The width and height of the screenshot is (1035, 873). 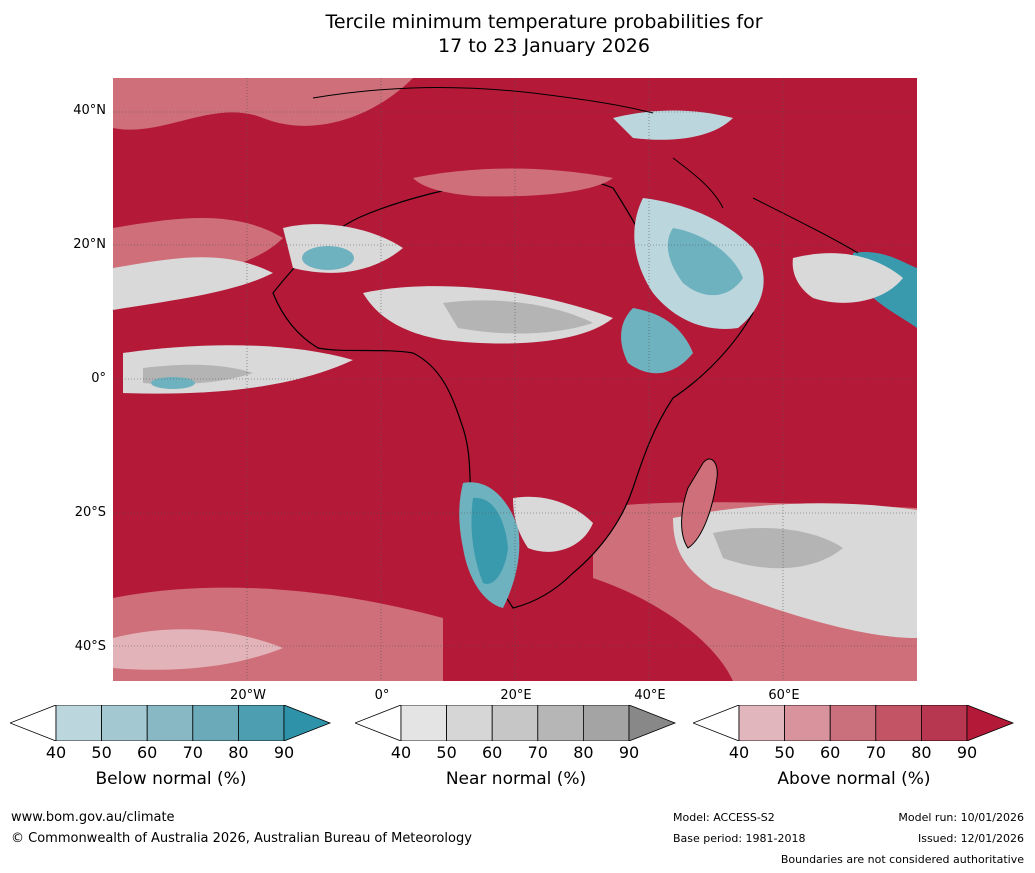 I want to click on madagascar, so click(x=699, y=503).